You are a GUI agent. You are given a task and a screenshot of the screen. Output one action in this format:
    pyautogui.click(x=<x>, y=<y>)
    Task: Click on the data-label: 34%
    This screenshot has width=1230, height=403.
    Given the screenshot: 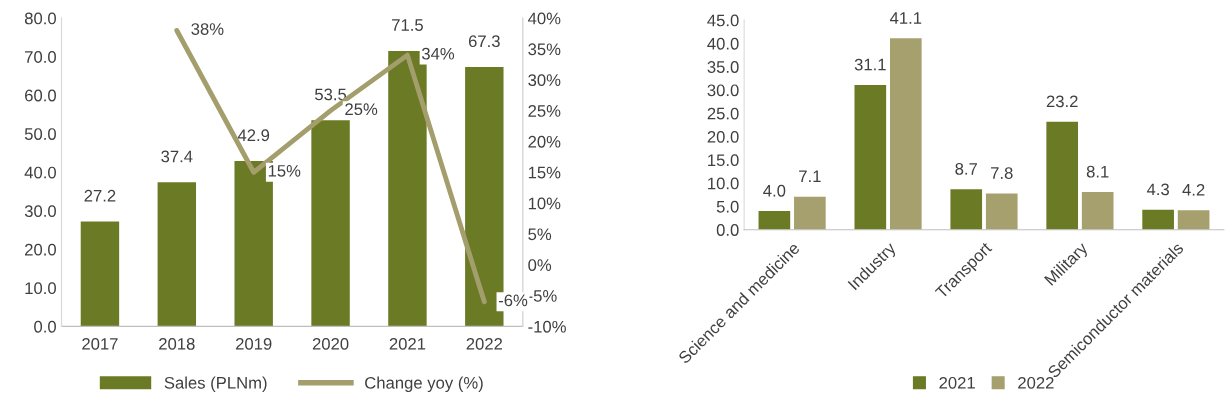 What is the action you would take?
    pyautogui.click(x=438, y=53)
    